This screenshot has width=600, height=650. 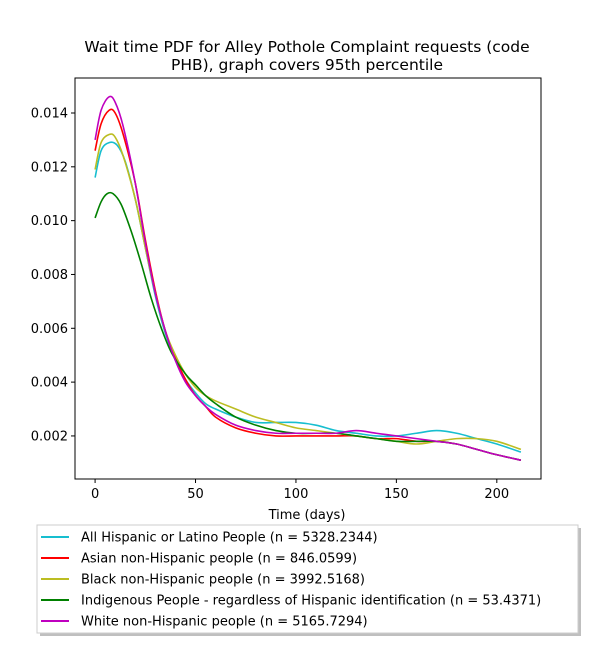 What do you see at coordinates (49, 436) in the screenshot?
I see `y-tick-label: 0.002` at bounding box center [49, 436].